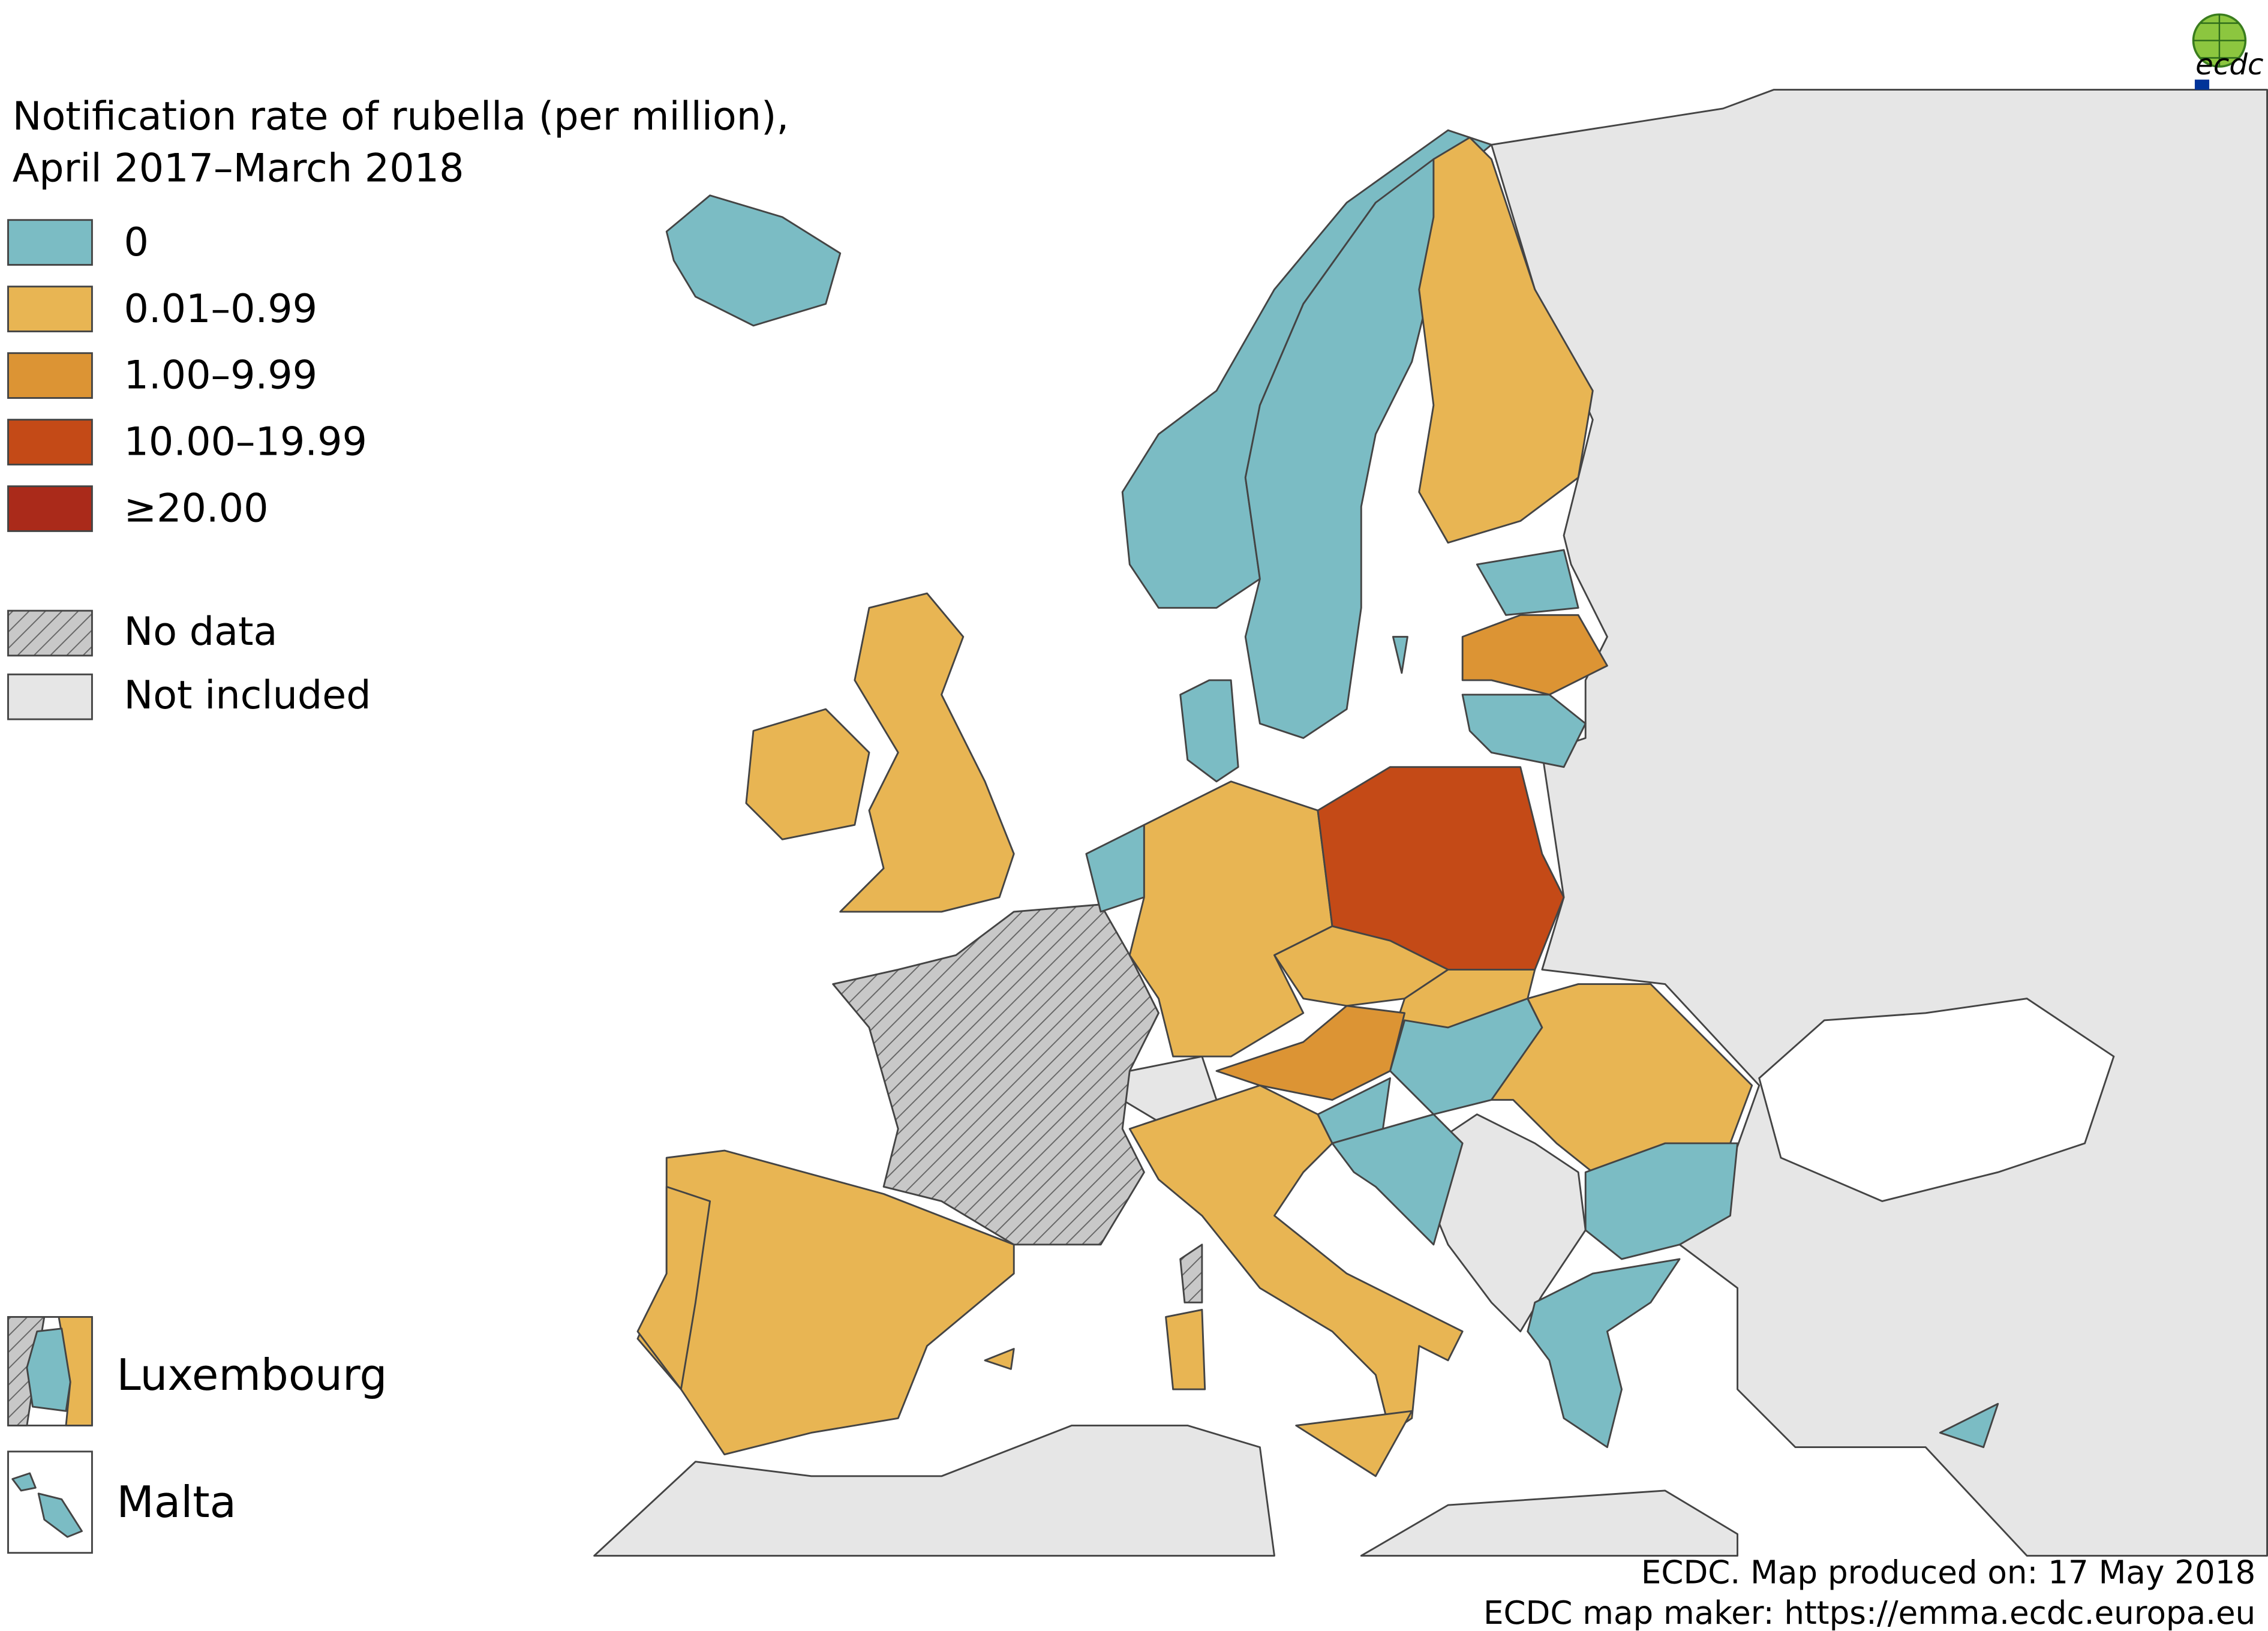  Describe the element at coordinates (1969, 1425) in the screenshot. I see `cyprus` at that location.